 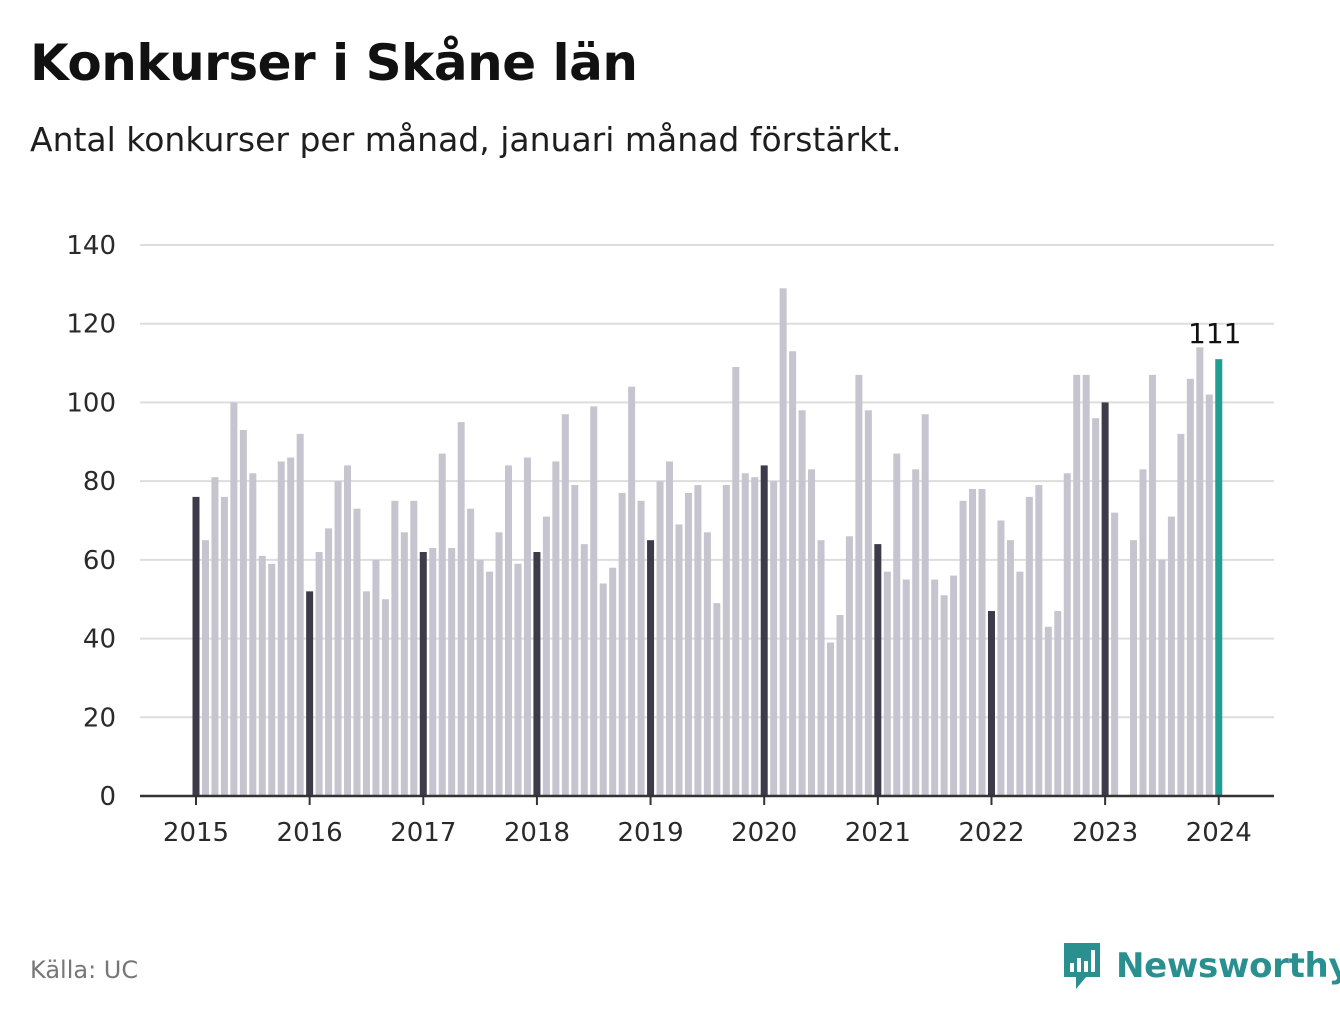 I want to click on x-tick-label: 2016, so click(x=310, y=833).